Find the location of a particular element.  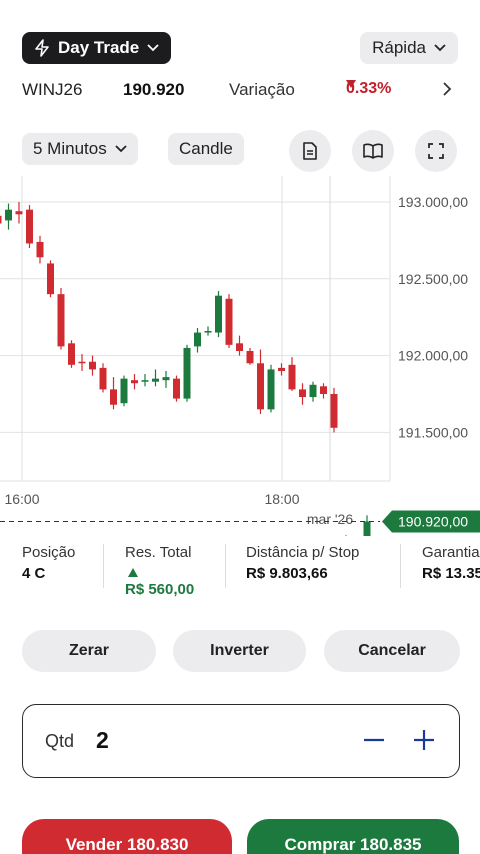

speed-selector: Rápida is located at coordinates (409, 48).